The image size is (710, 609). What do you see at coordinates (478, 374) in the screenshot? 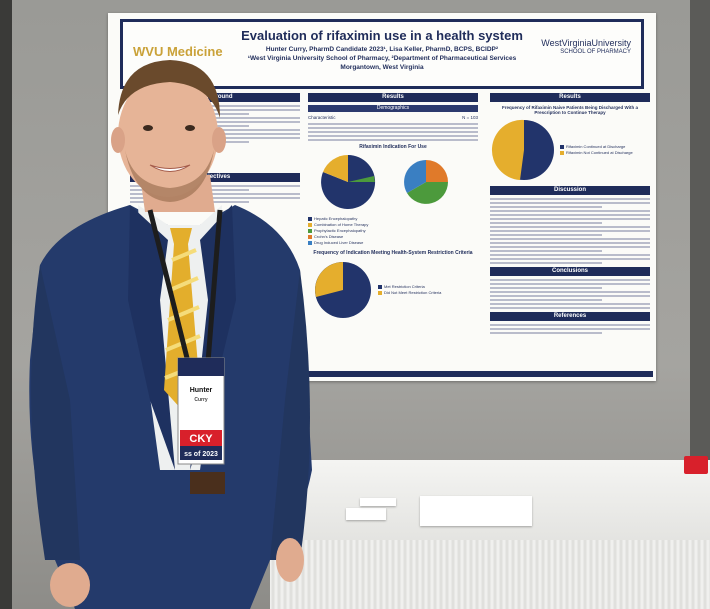
I see `poster-footer-bar` at bounding box center [478, 374].